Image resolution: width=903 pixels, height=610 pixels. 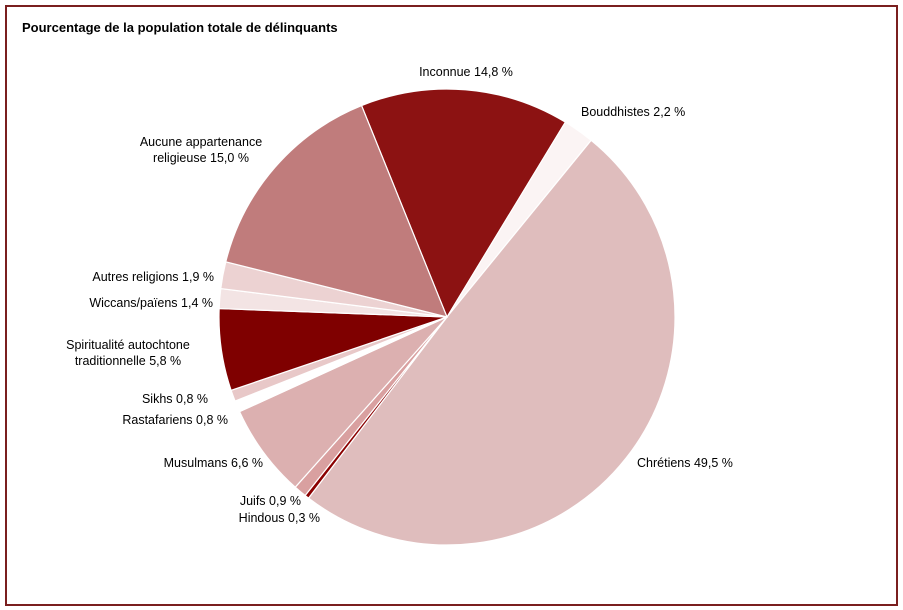 I want to click on slice-label: Chrétiens 49,5 %, so click(x=685, y=463).